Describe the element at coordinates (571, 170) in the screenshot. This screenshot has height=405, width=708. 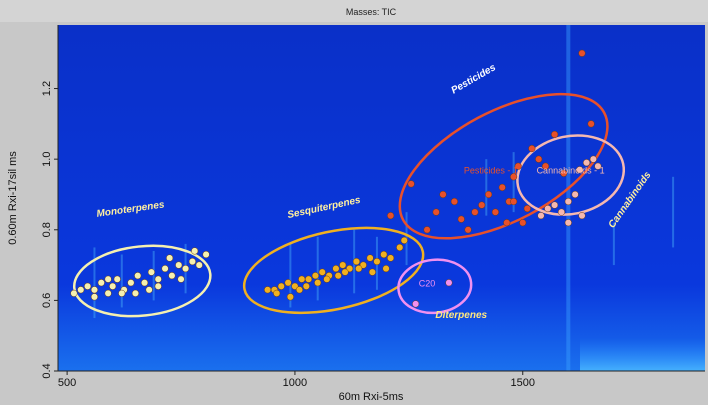
I see `group-inner-label: Cannabinoids - 1` at that location.